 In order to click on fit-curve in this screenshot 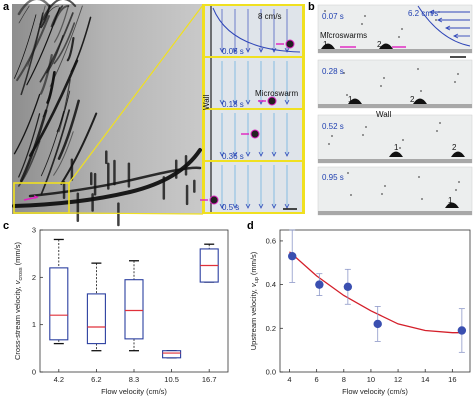, I will do `click(374, 292)`.